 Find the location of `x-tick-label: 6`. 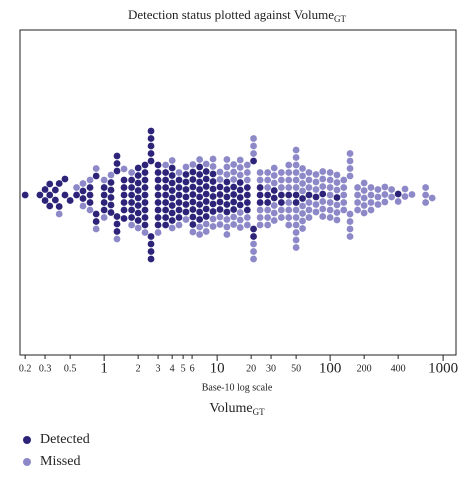

x-tick-label: 6 is located at coordinates (192, 368).